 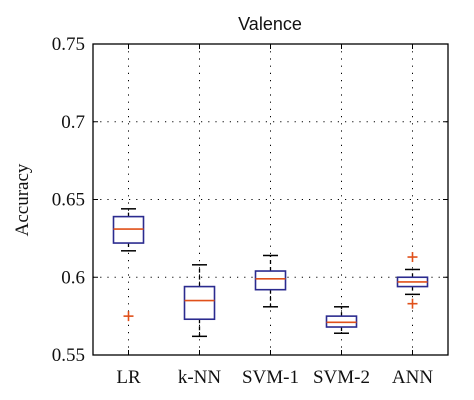 I want to click on y-tick-label: 0.6, so click(x=73, y=277).